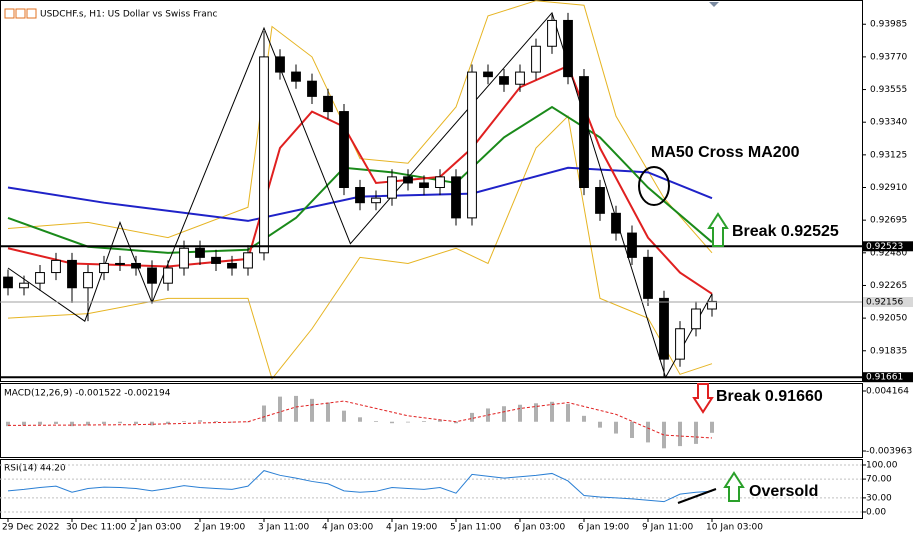 Image resolution: width=918 pixels, height=539 pixels. What do you see at coordinates (714, 4) in the screenshot?
I see `shift-marker` at bounding box center [714, 4].